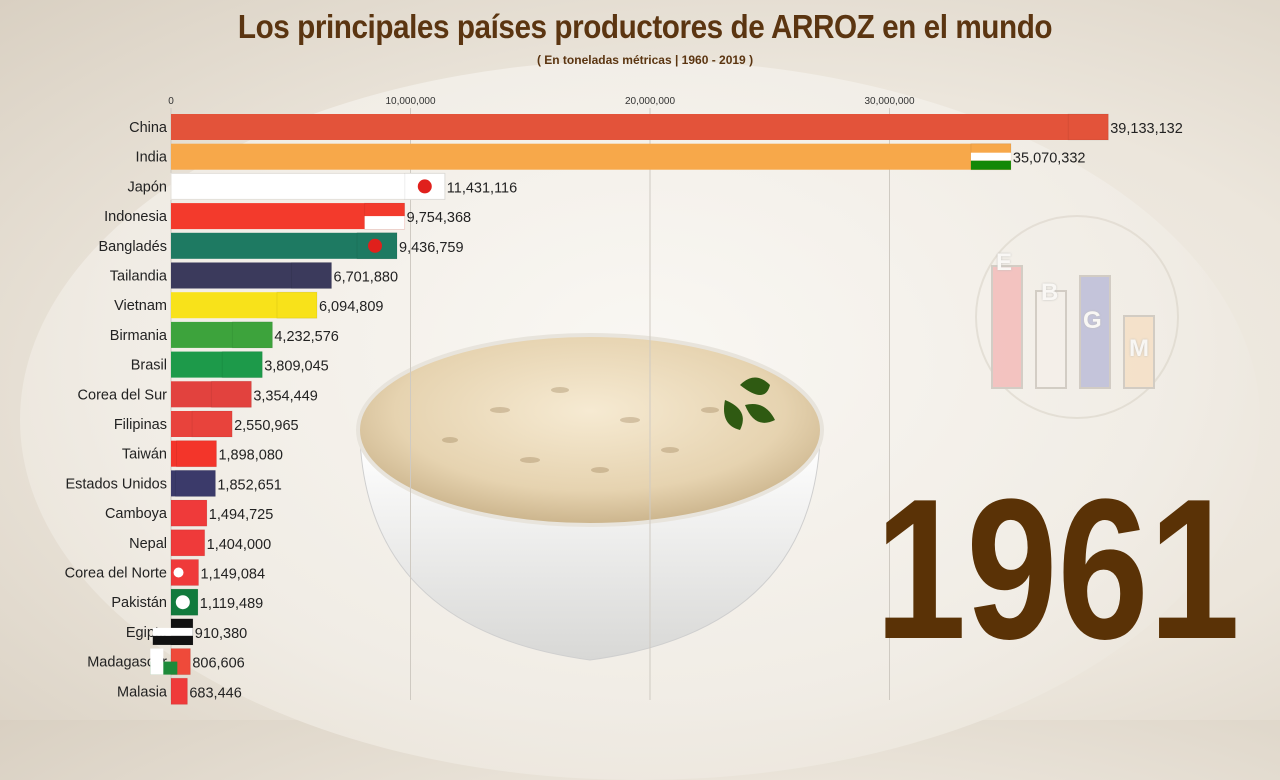 This screenshot has width=1280, height=780. What do you see at coordinates (889, 101) in the screenshot?
I see `x-tick-label: 30,000,000` at bounding box center [889, 101].